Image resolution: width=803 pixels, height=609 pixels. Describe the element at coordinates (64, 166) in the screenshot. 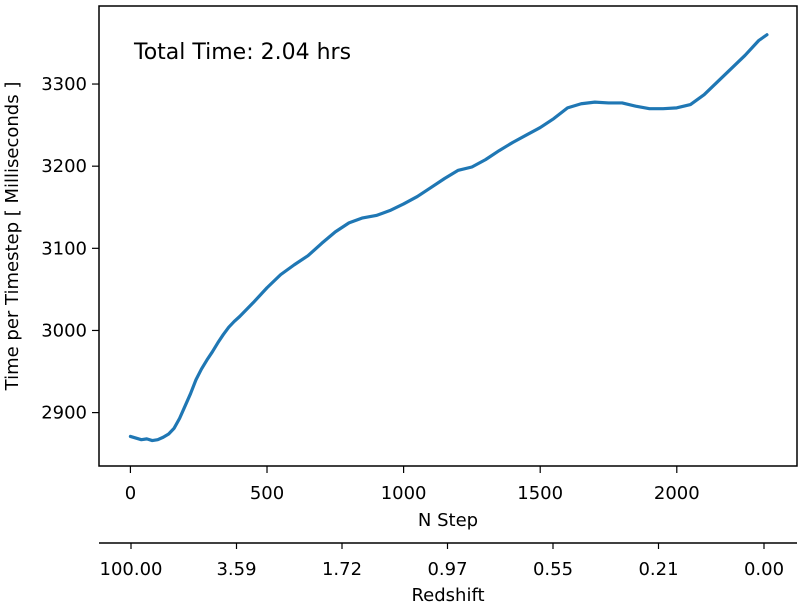

I see `y-tick-label: 3200` at that location.